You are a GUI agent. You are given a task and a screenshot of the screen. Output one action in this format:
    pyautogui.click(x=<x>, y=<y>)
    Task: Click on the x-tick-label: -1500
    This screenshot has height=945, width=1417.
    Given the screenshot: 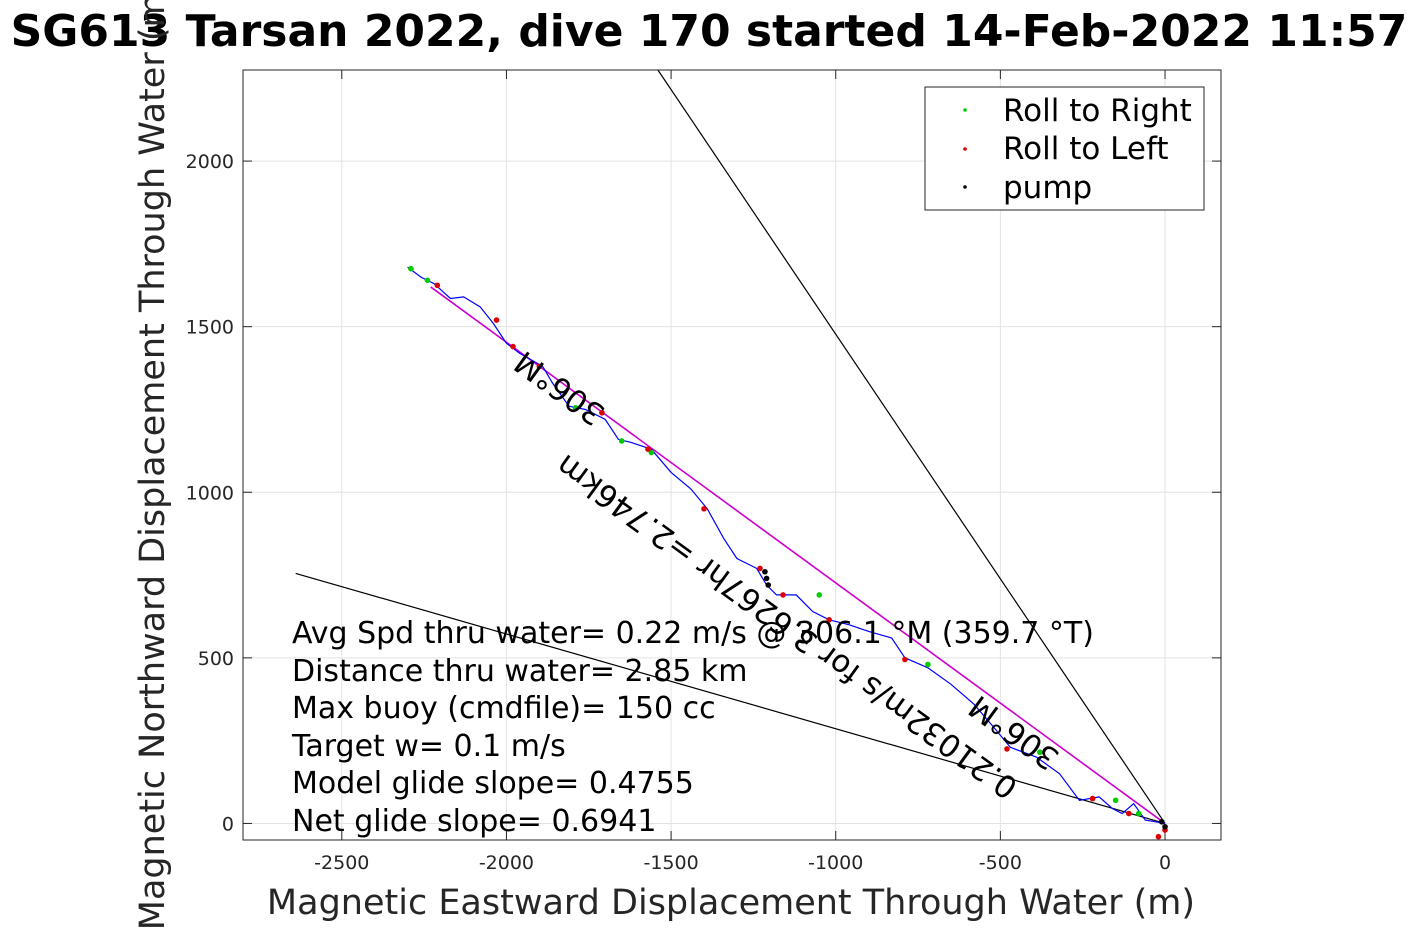 What is the action you would take?
    pyautogui.click(x=670, y=863)
    